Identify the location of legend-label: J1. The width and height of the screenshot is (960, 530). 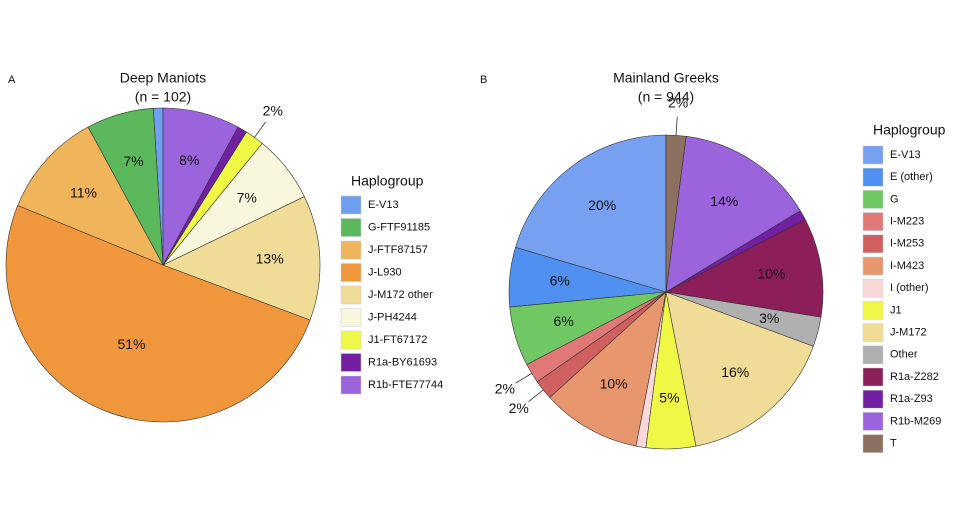
(896, 310).